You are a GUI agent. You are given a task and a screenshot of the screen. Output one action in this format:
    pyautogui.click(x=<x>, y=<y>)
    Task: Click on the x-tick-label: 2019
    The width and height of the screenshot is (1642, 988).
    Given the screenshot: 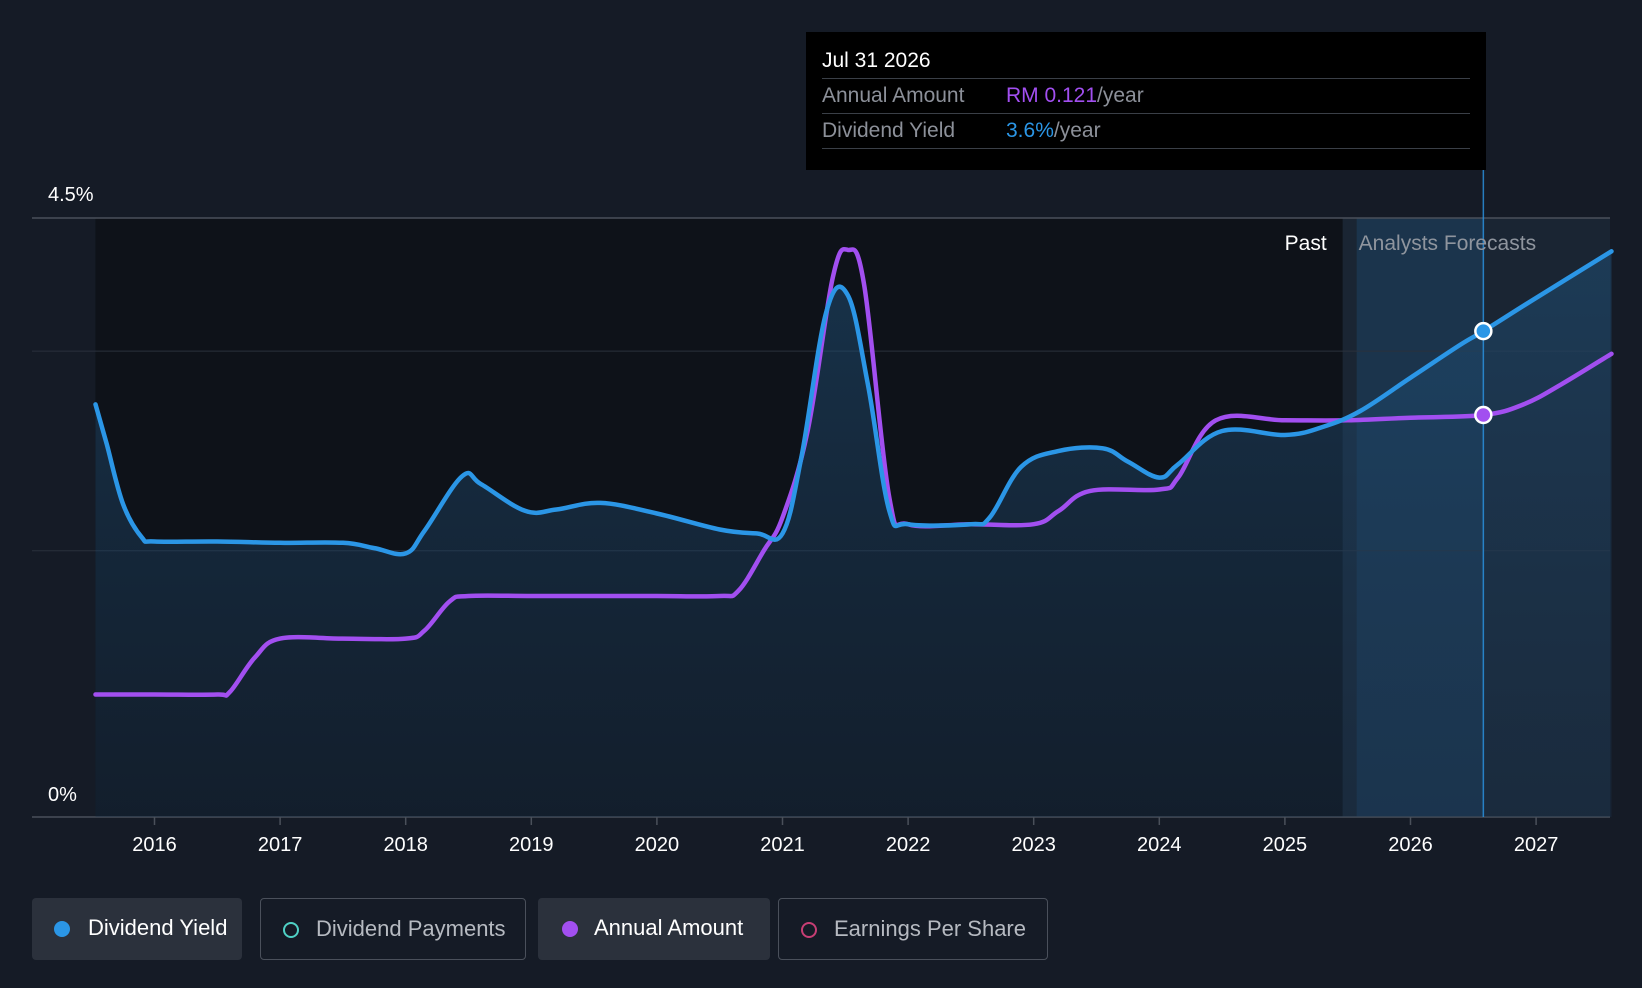 What is the action you would take?
    pyautogui.click(x=531, y=845)
    